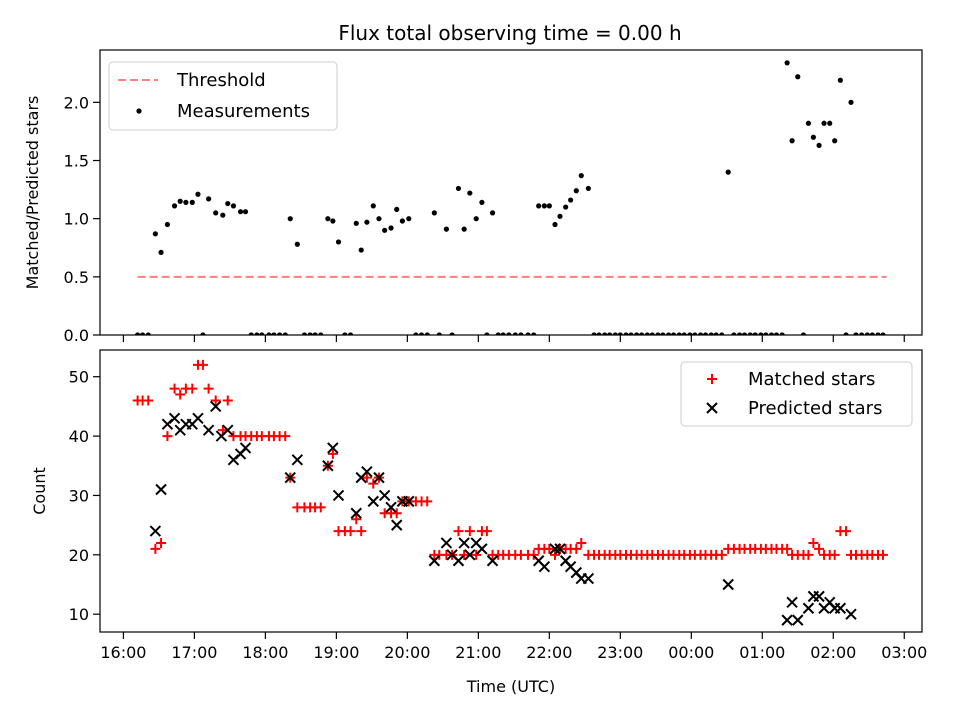  What do you see at coordinates (833, 652) in the screenshot?
I see `x-tick-label: 02:00` at bounding box center [833, 652].